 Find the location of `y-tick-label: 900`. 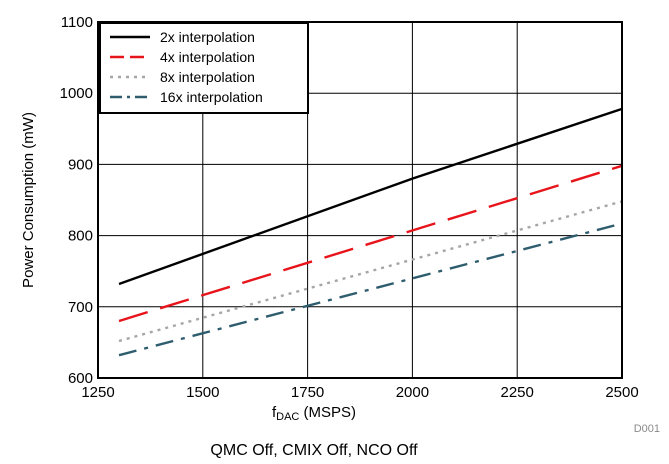

y-tick-label: 900 is located at coordinates (80, 164).